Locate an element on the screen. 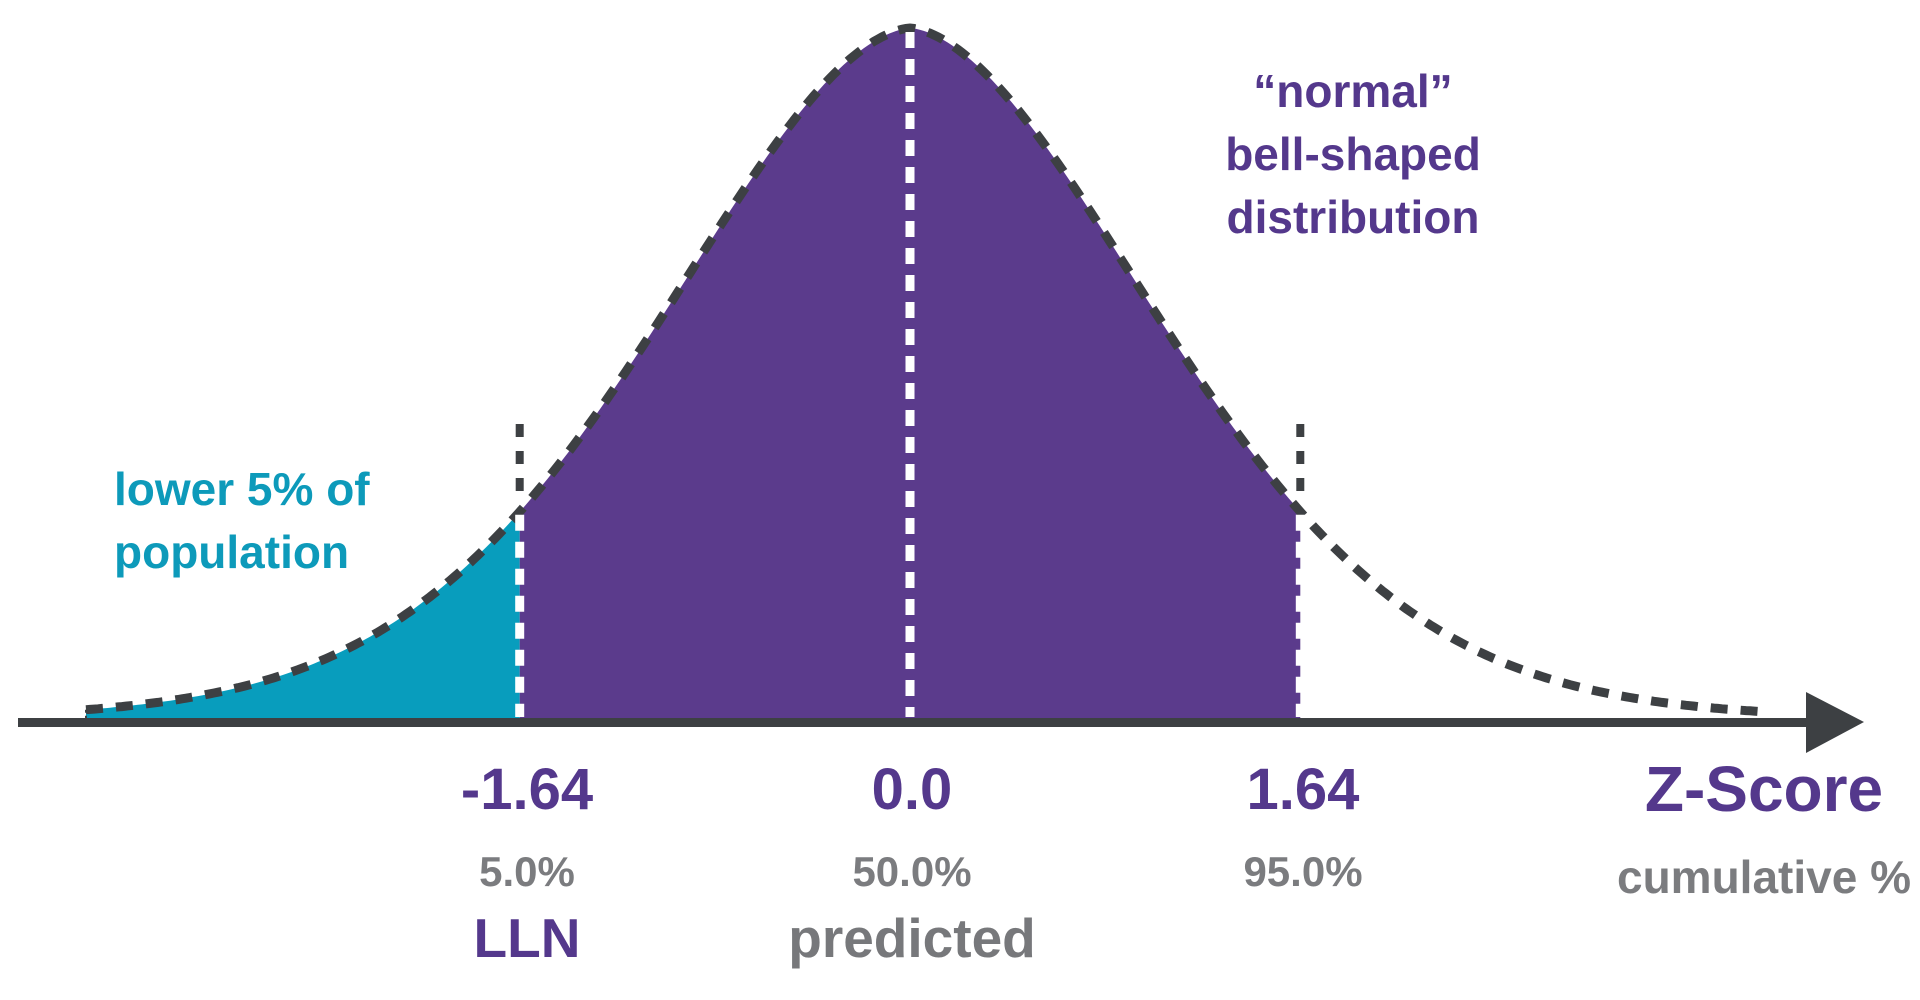 This screenshot has width=1920, height=1000. tick-pct-95: 95.0% is located at coordinates (1303, 871).